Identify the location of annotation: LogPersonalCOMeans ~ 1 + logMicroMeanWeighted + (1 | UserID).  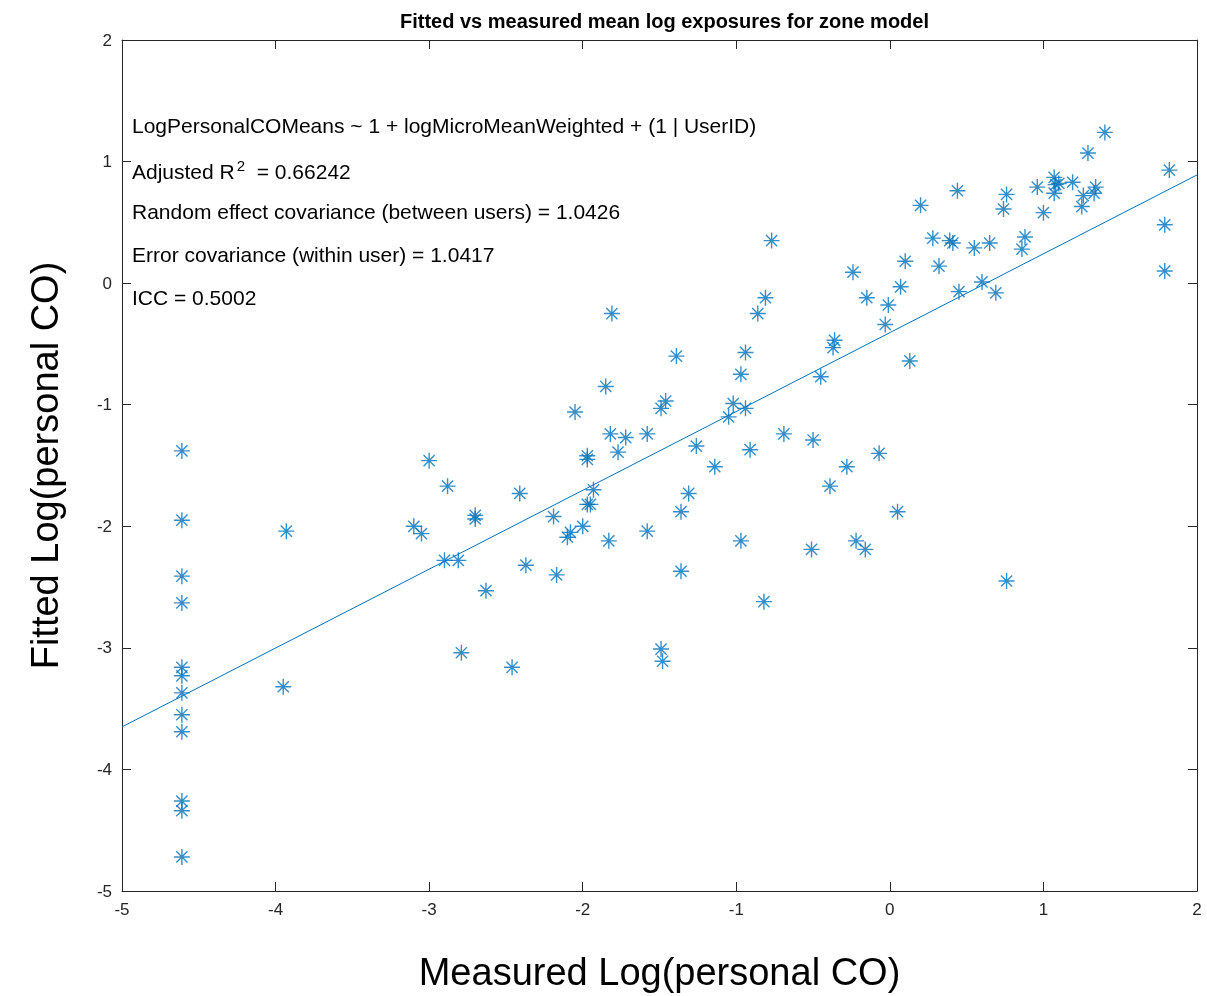
(444, 125).